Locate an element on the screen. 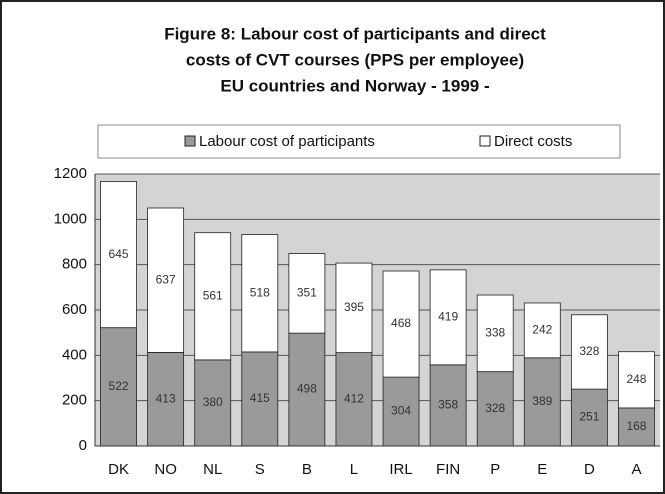  y-tick-label: 400 is located at coordinates (74, 354).